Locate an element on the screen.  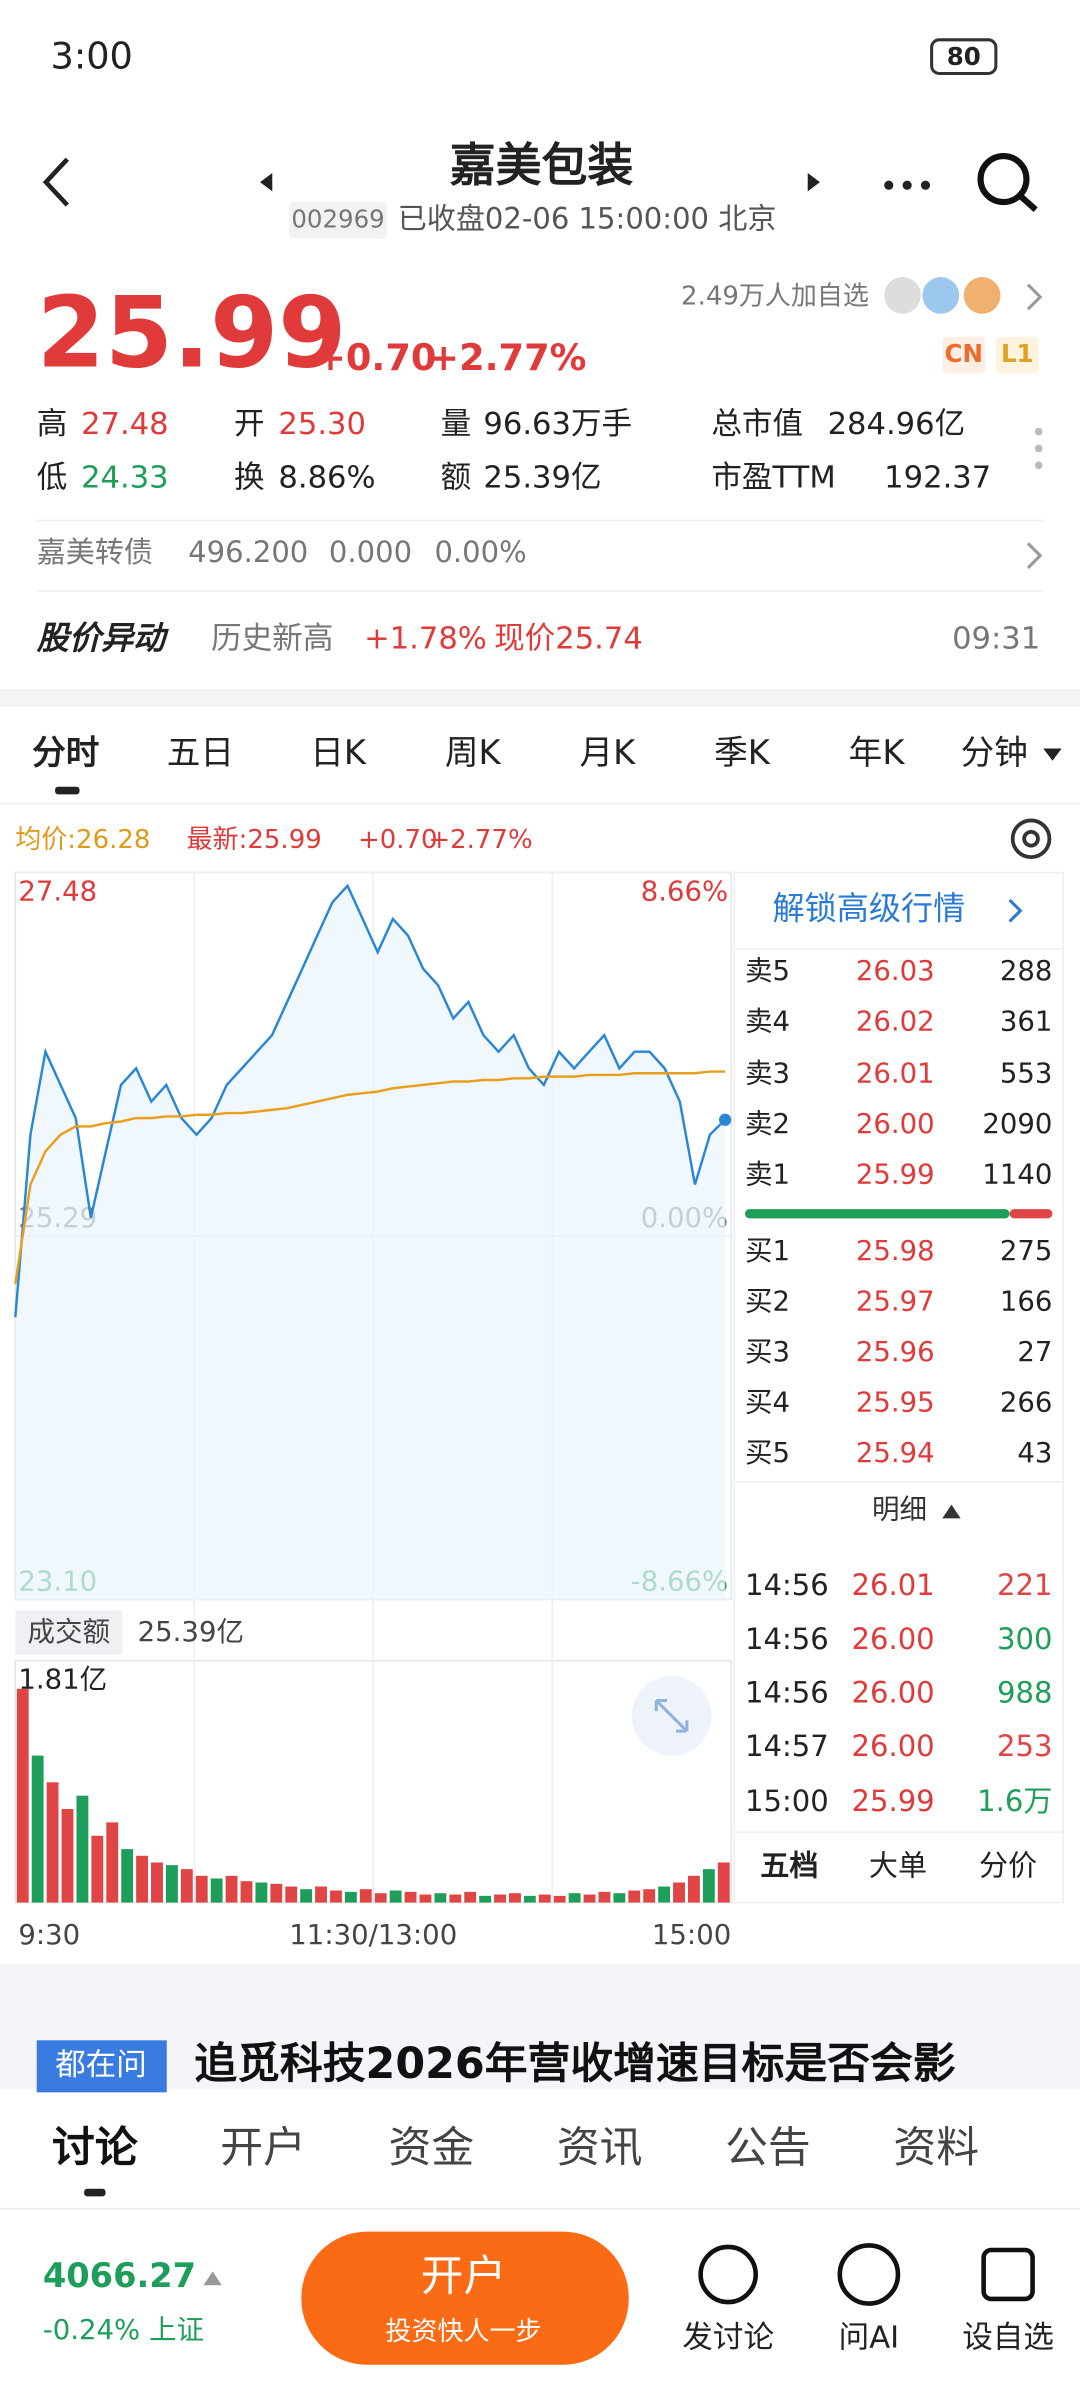
alert-label: 股价异动 is located at coordinates (102, 638).